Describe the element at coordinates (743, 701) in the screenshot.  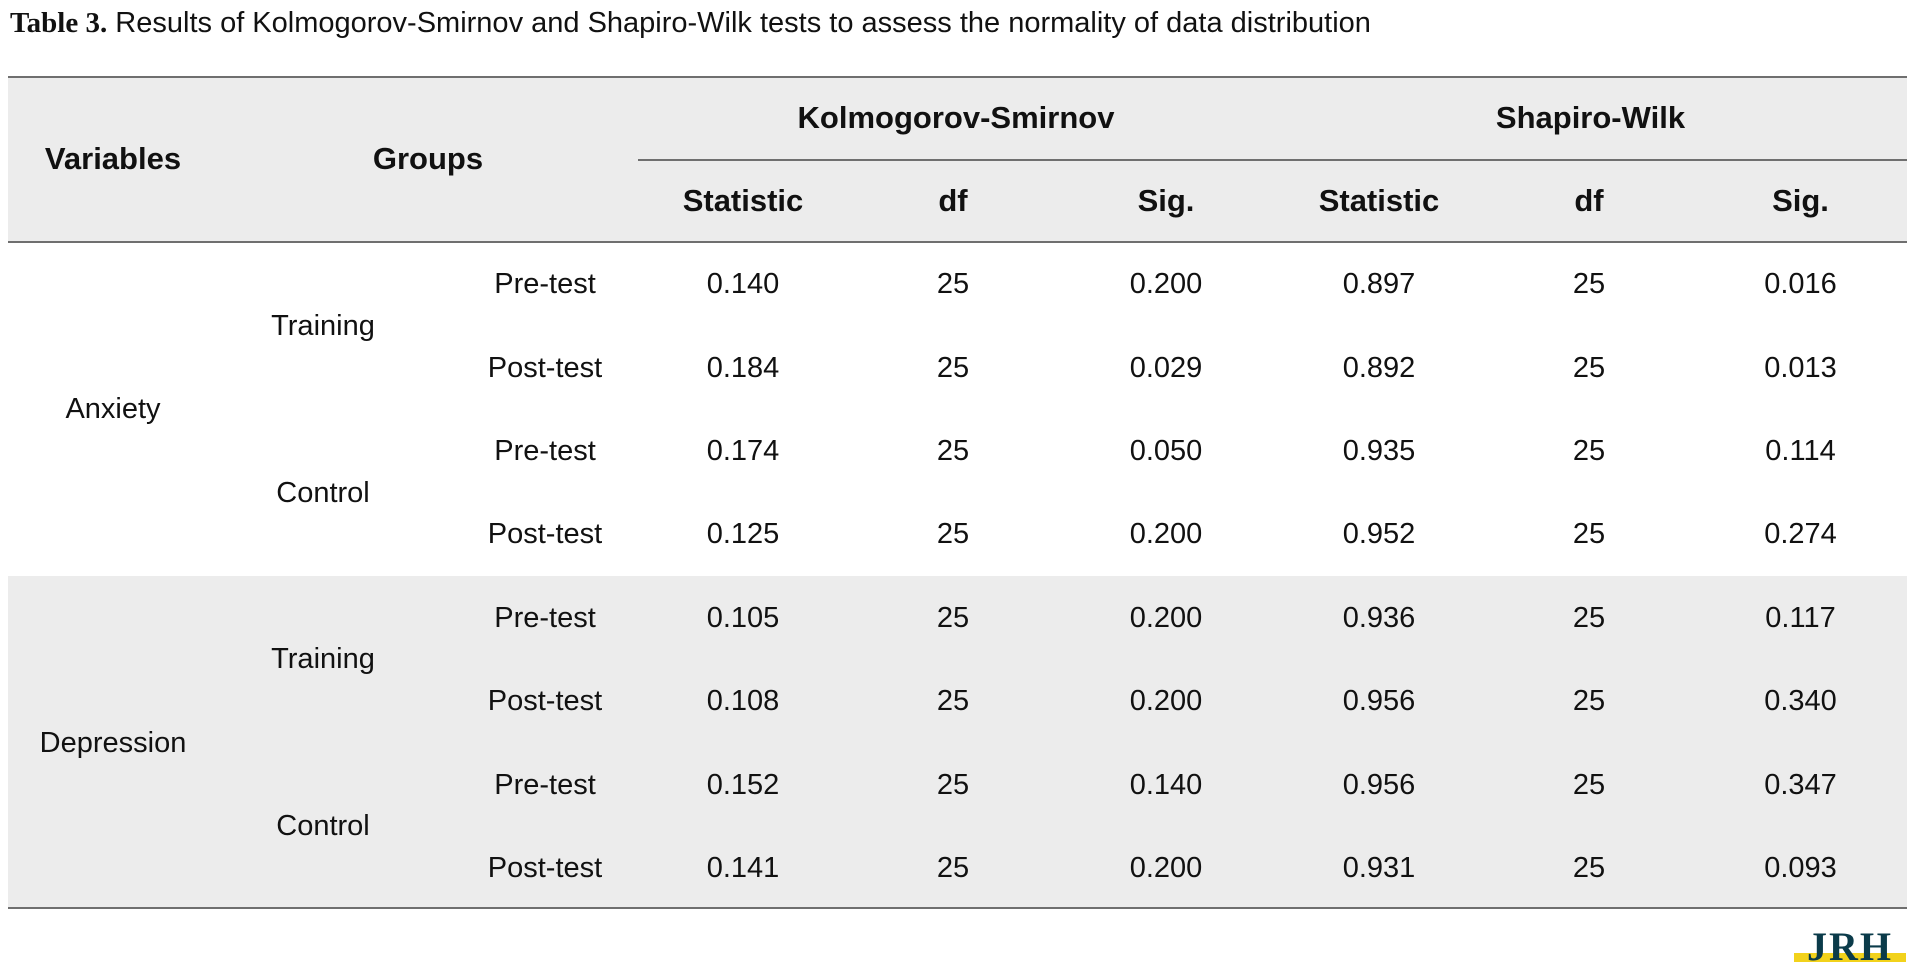
I see `value-ks-stat: 0.108` at that location.